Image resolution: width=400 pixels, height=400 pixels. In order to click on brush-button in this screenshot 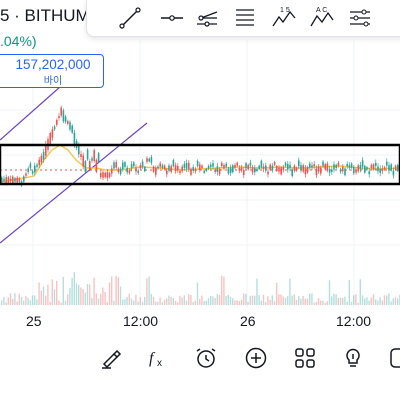, I will do `click(111, 358)`.